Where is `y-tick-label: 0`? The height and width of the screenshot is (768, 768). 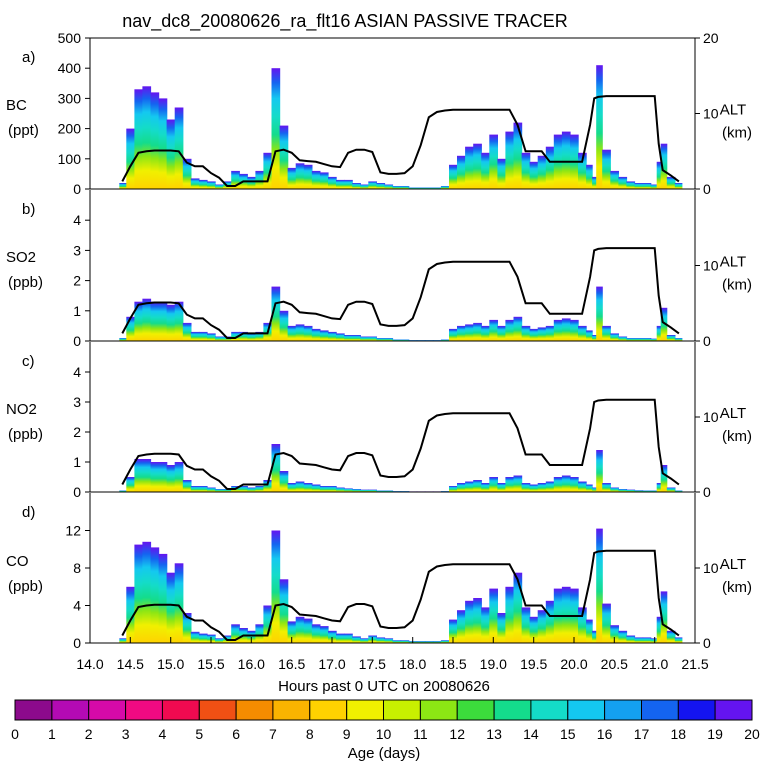
y-tick-label: 0 is located at coordinates (77, 643).